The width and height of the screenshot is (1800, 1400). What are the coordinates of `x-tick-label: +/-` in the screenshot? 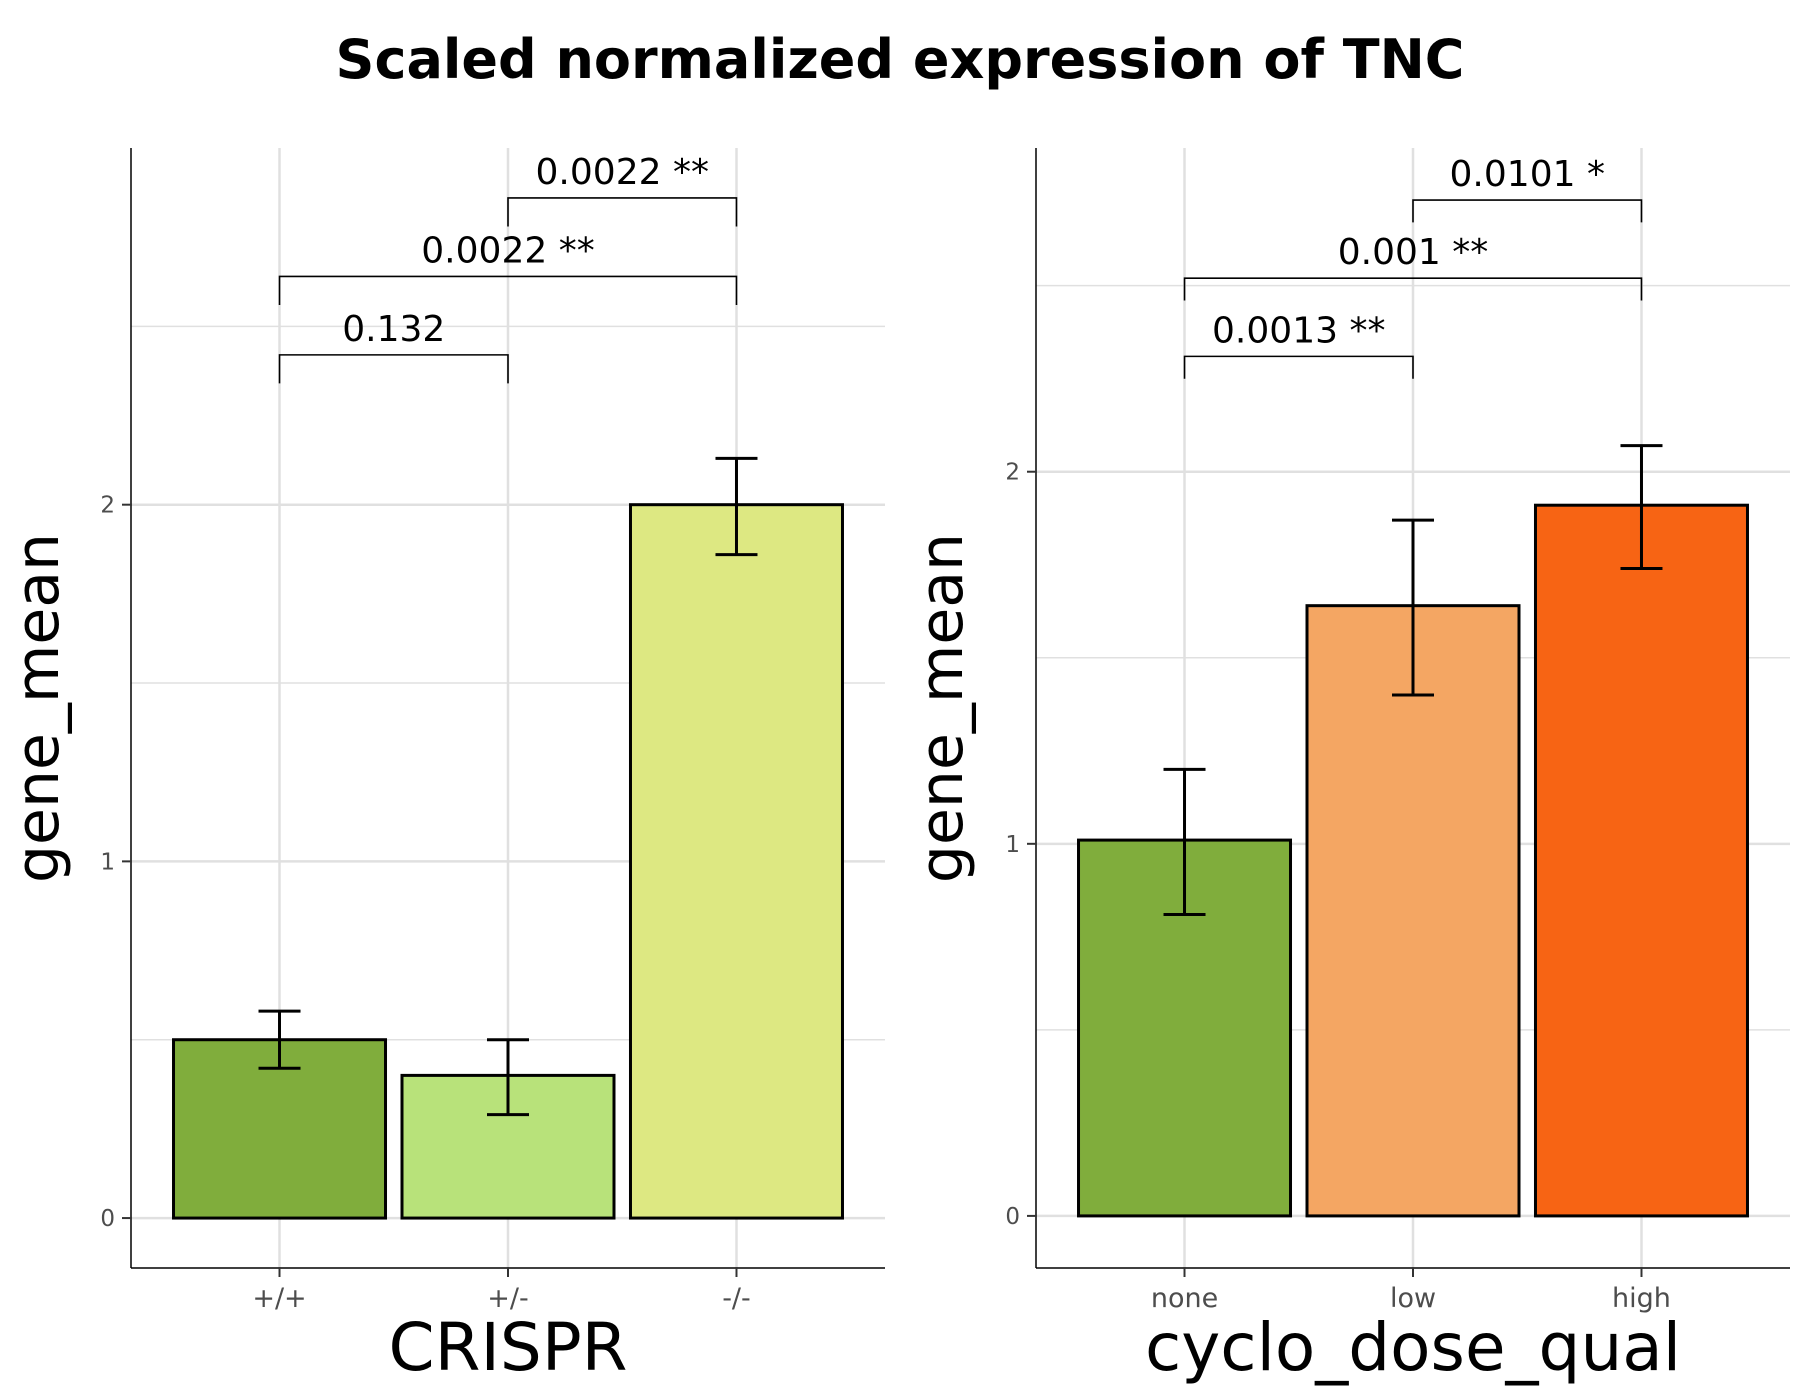 It's located at (507, 1298).